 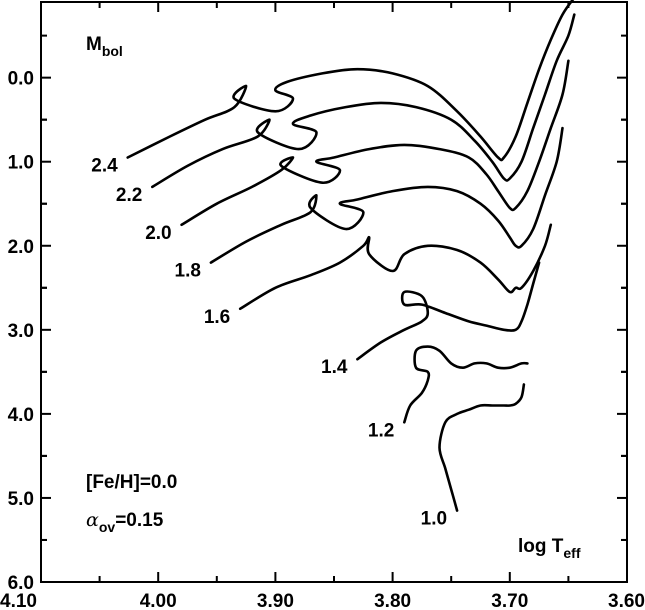 What do you see at coordinates (21, 331) in the screenshot?
I see `y-tick-label: 3.0` at bounding box center [21, 331].